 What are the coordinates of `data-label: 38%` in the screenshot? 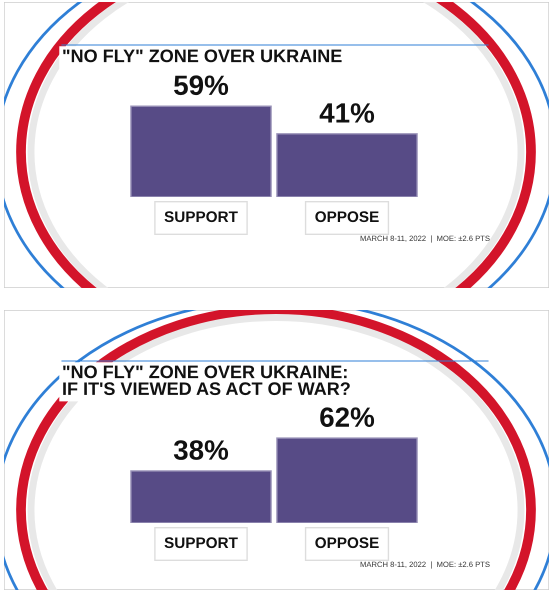 It's located at (201, 450).